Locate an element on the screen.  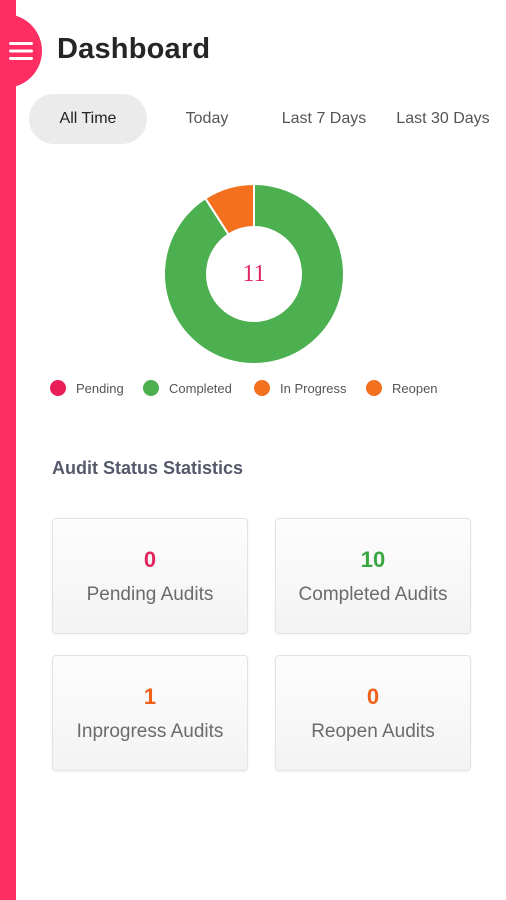
section-title: Audit Status Statistics is located at coordinates (148, 468).